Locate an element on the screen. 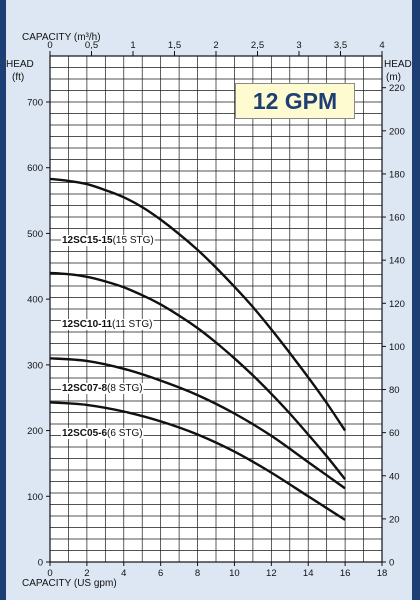  left-tick-label: 0 is located at coordinates (40, 563).